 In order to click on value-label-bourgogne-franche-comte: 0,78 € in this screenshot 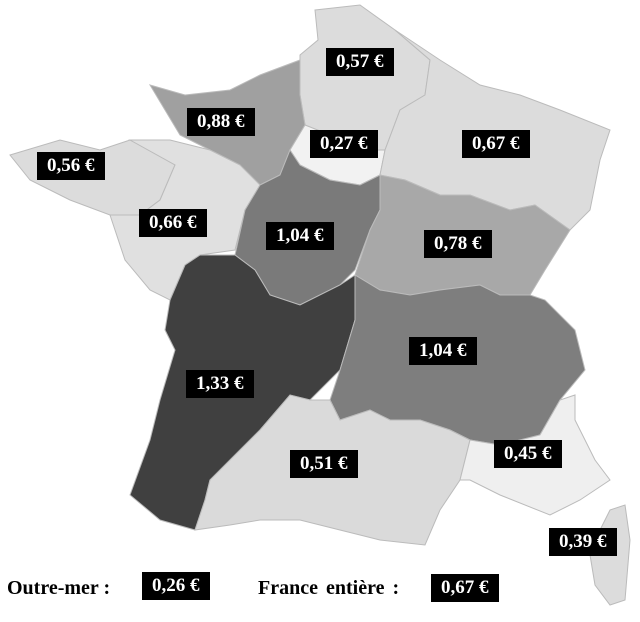, I will do `click(458, 244)`.